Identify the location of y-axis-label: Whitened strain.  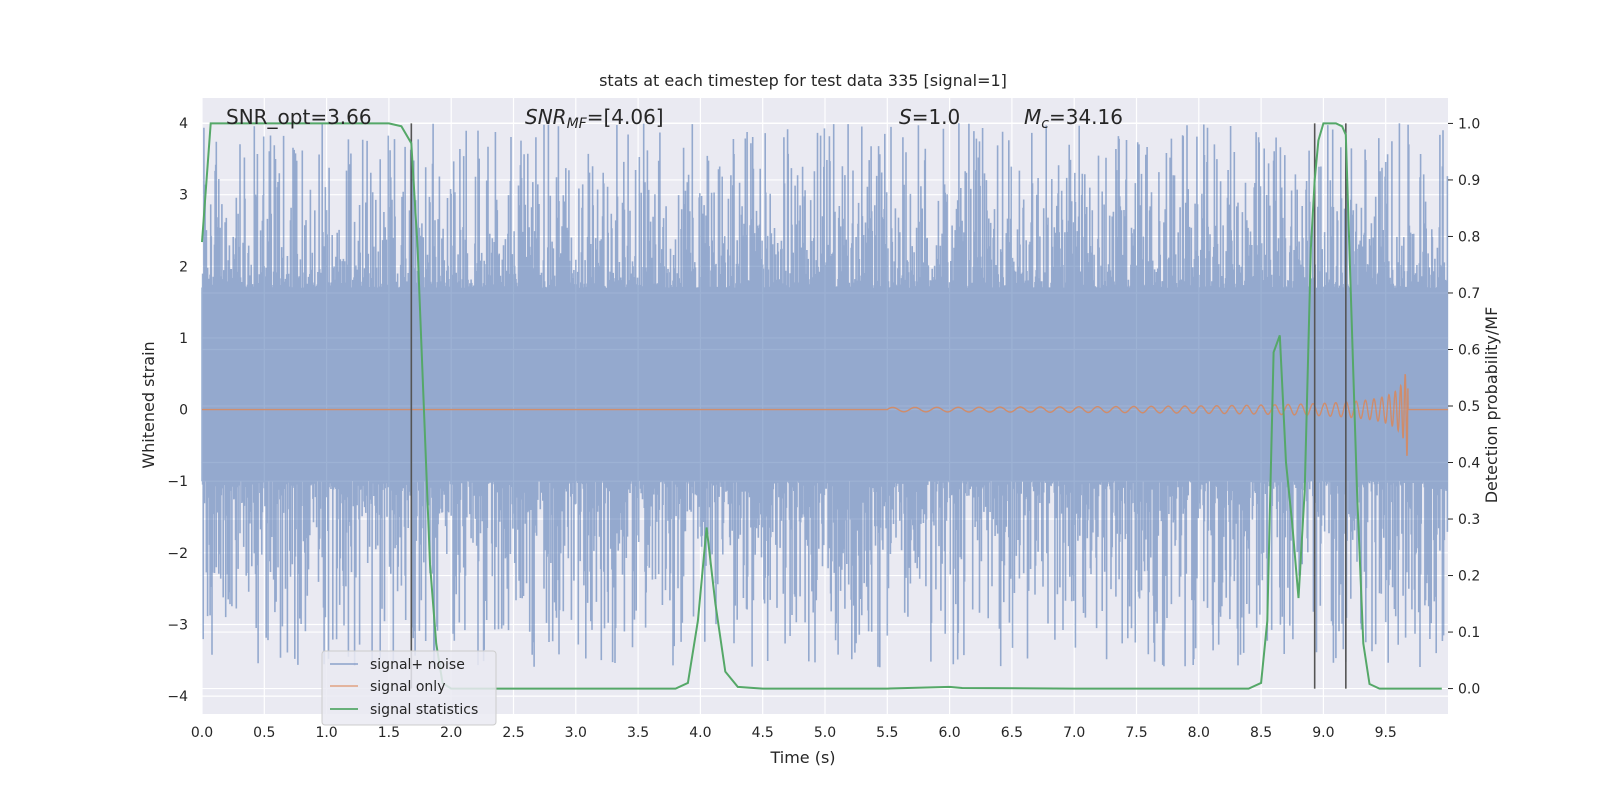
(148, 404).